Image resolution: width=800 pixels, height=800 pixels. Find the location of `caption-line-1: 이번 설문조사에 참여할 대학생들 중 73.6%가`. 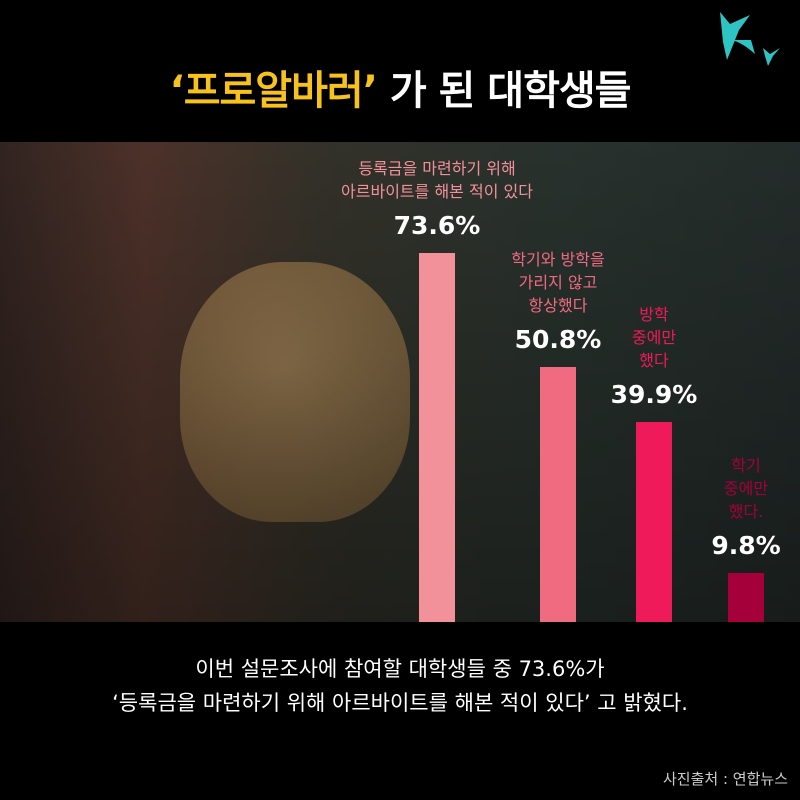

caption-line-1: 이번 설문조사에 참여할 대학생들 중 73.6%가 is located at coordinates (400, 669).